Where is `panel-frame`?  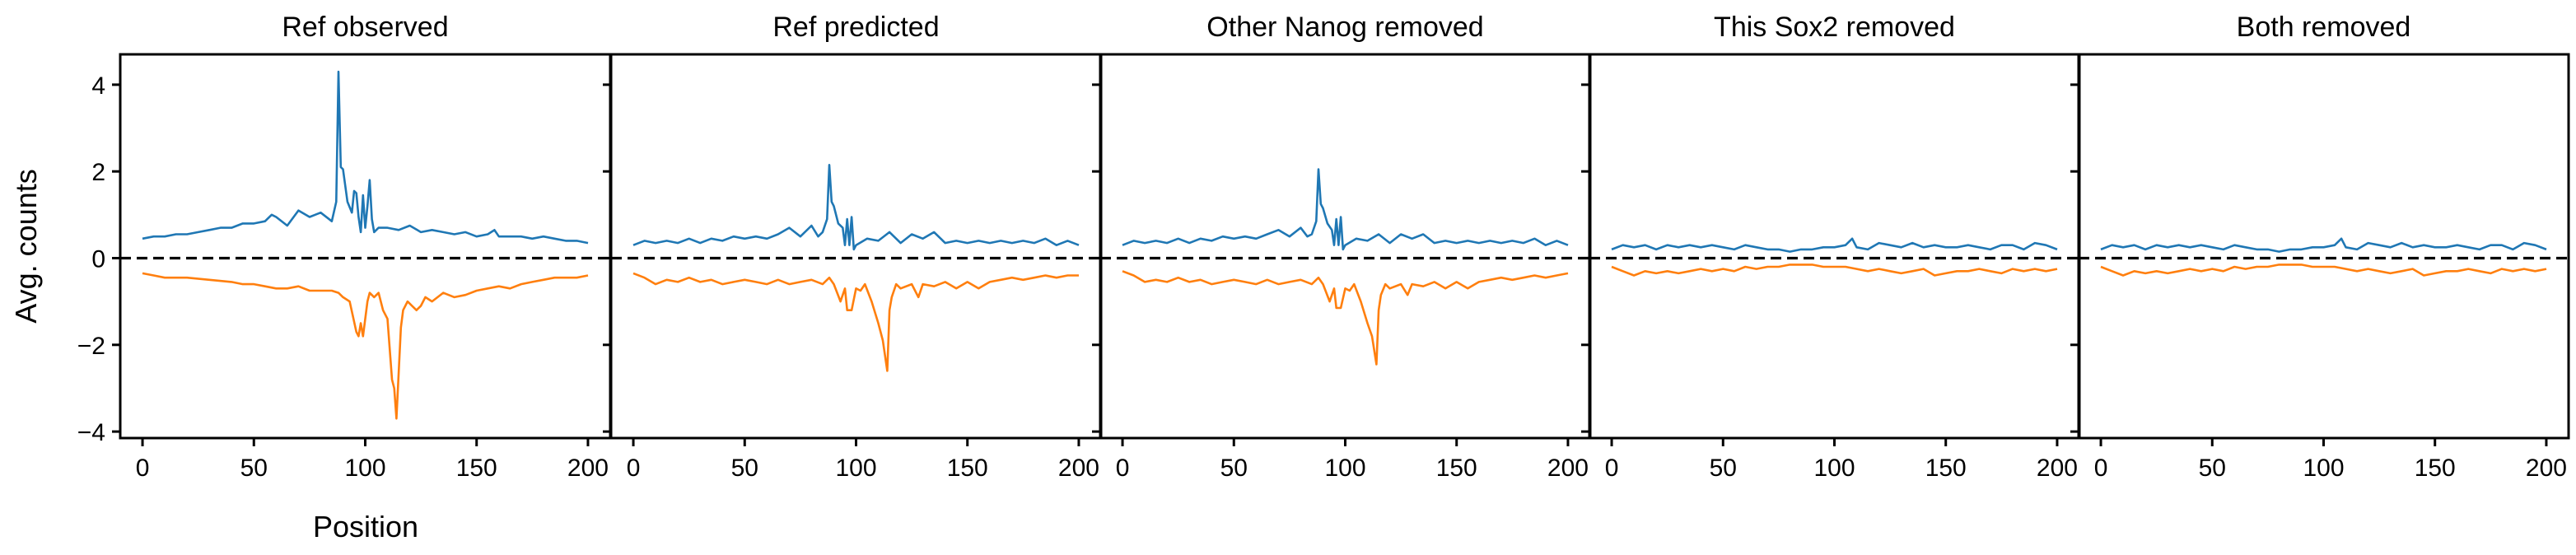 panel-frame is located at coordinates (365, 246).